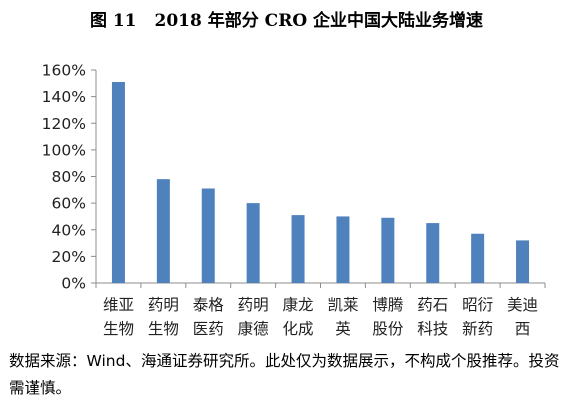 The image size is (573, 408). I want to click on x-tick-label: 西, so click(523, 329).